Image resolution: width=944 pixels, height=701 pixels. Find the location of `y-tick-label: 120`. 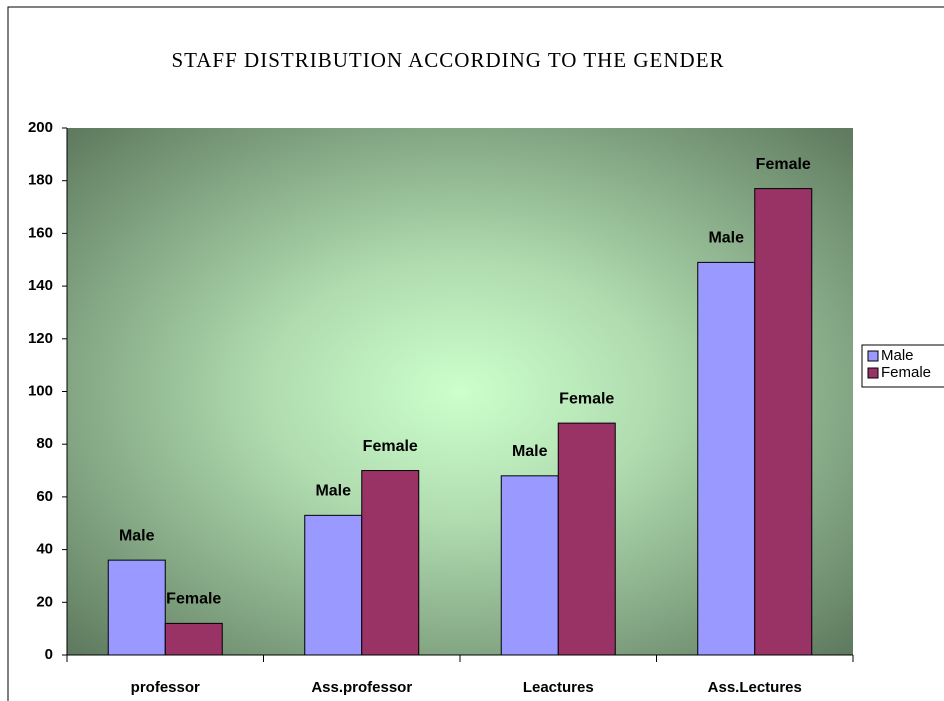

y-tick-label: 120 is located at coordinates (40, 338).